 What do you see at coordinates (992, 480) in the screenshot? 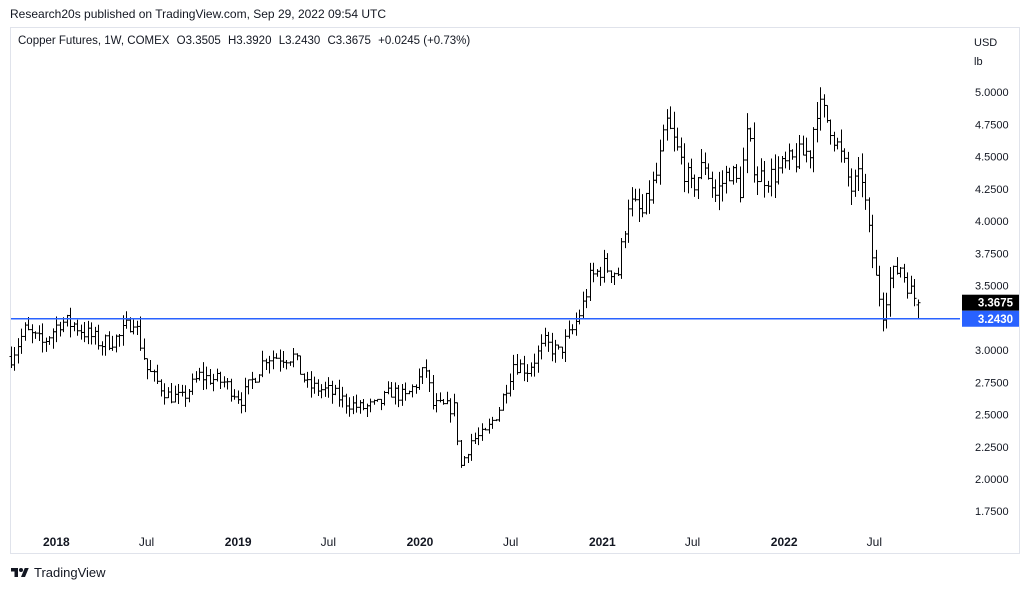
I see `y-tick-label: 2.0000` at bounding box center [992, 480].